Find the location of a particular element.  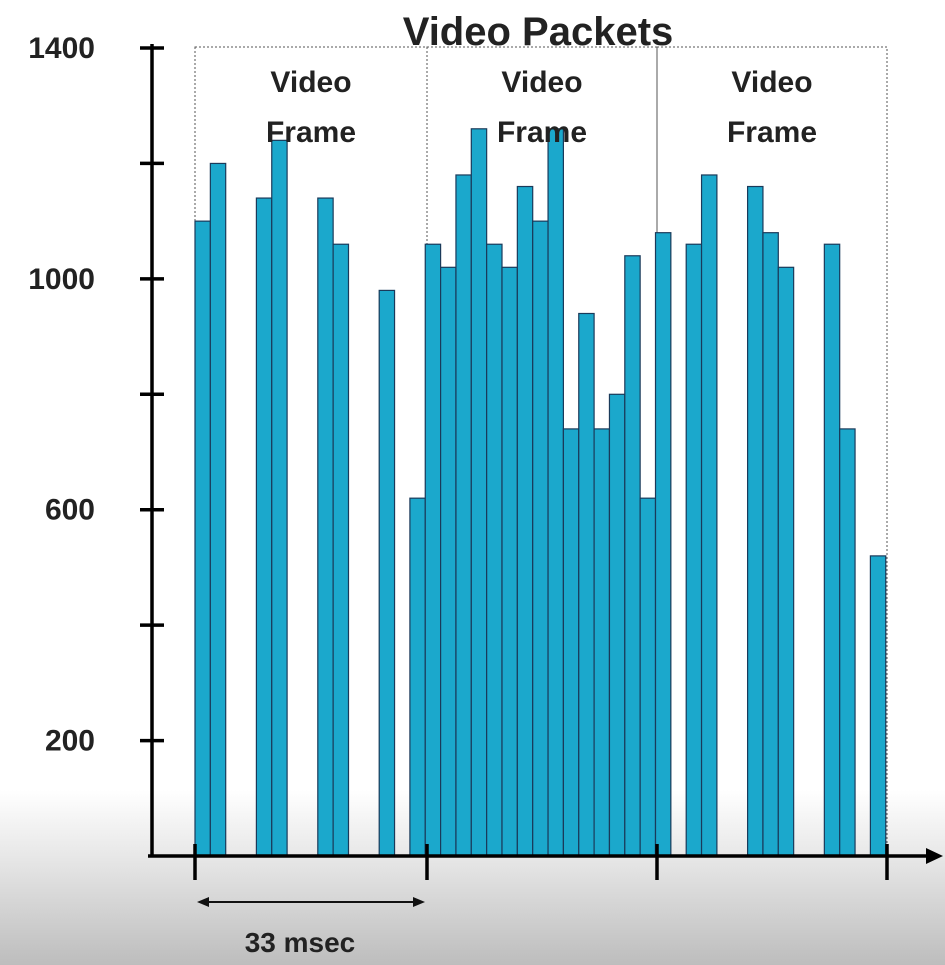

y-tick-label: 1000 is located at coordinates (61, 279).